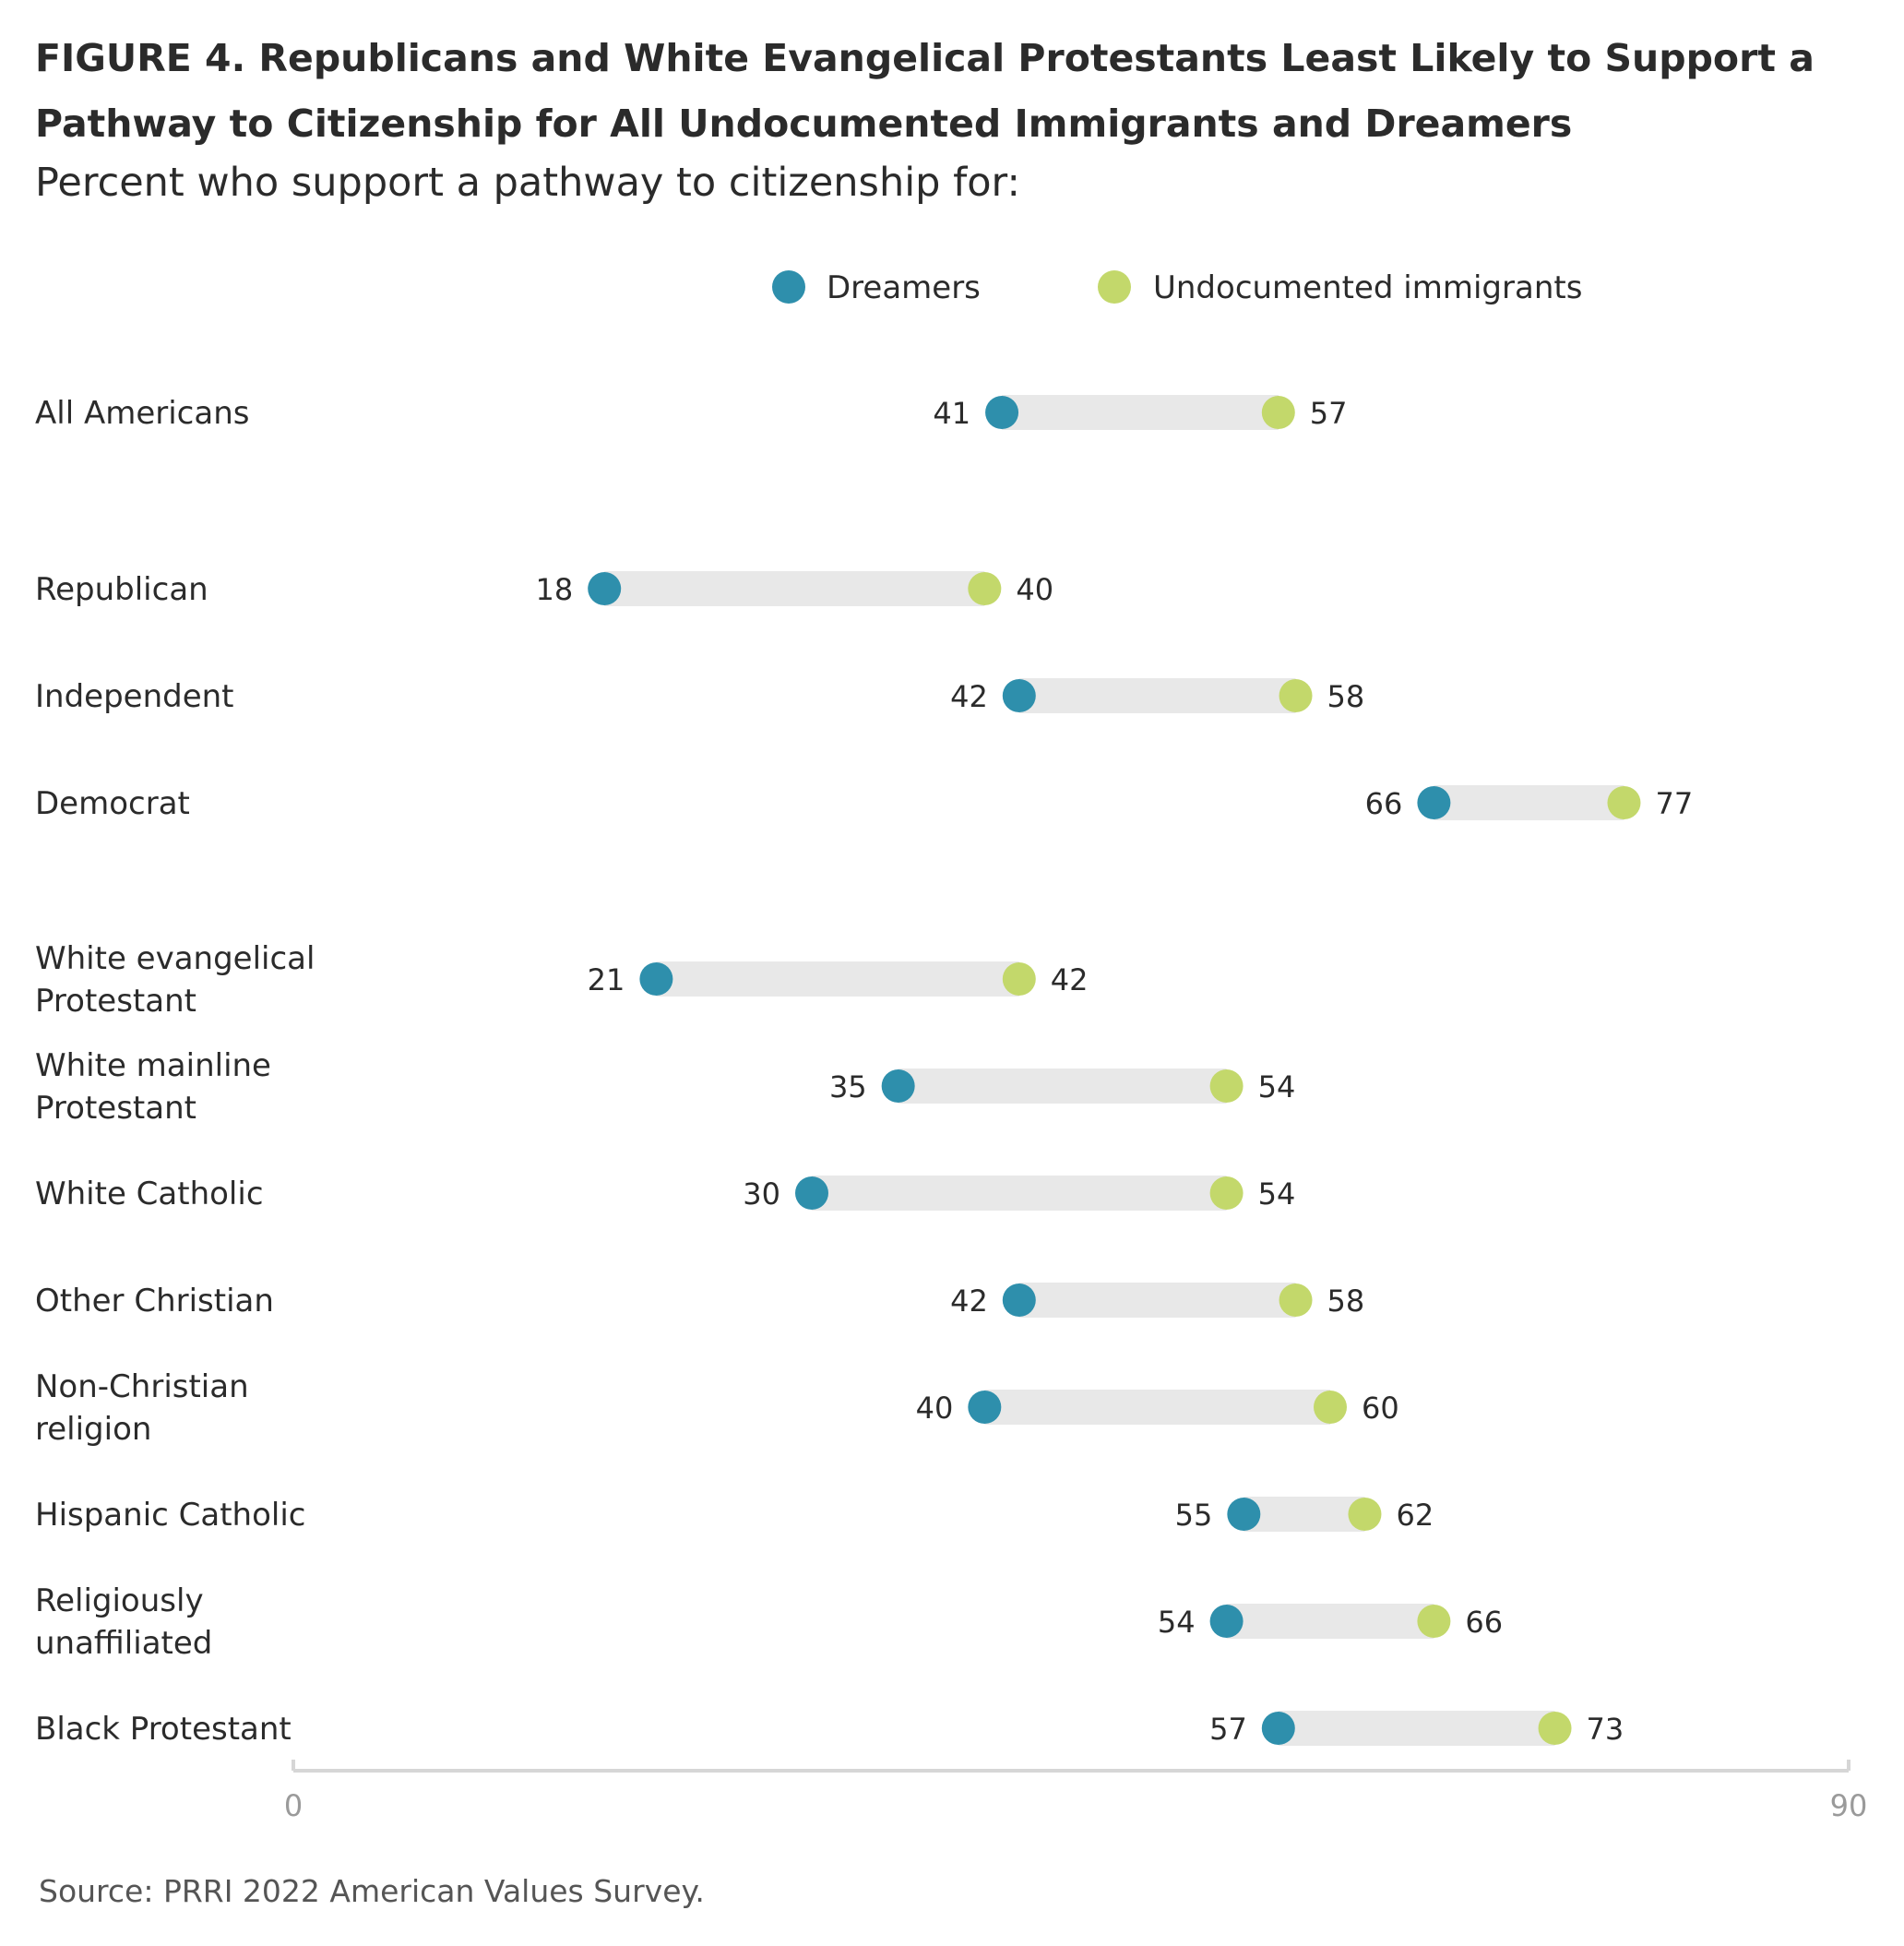 The width and height of the screenshot is (1904, 1946). I want to click on category-label: religion, so click(93, 1429).